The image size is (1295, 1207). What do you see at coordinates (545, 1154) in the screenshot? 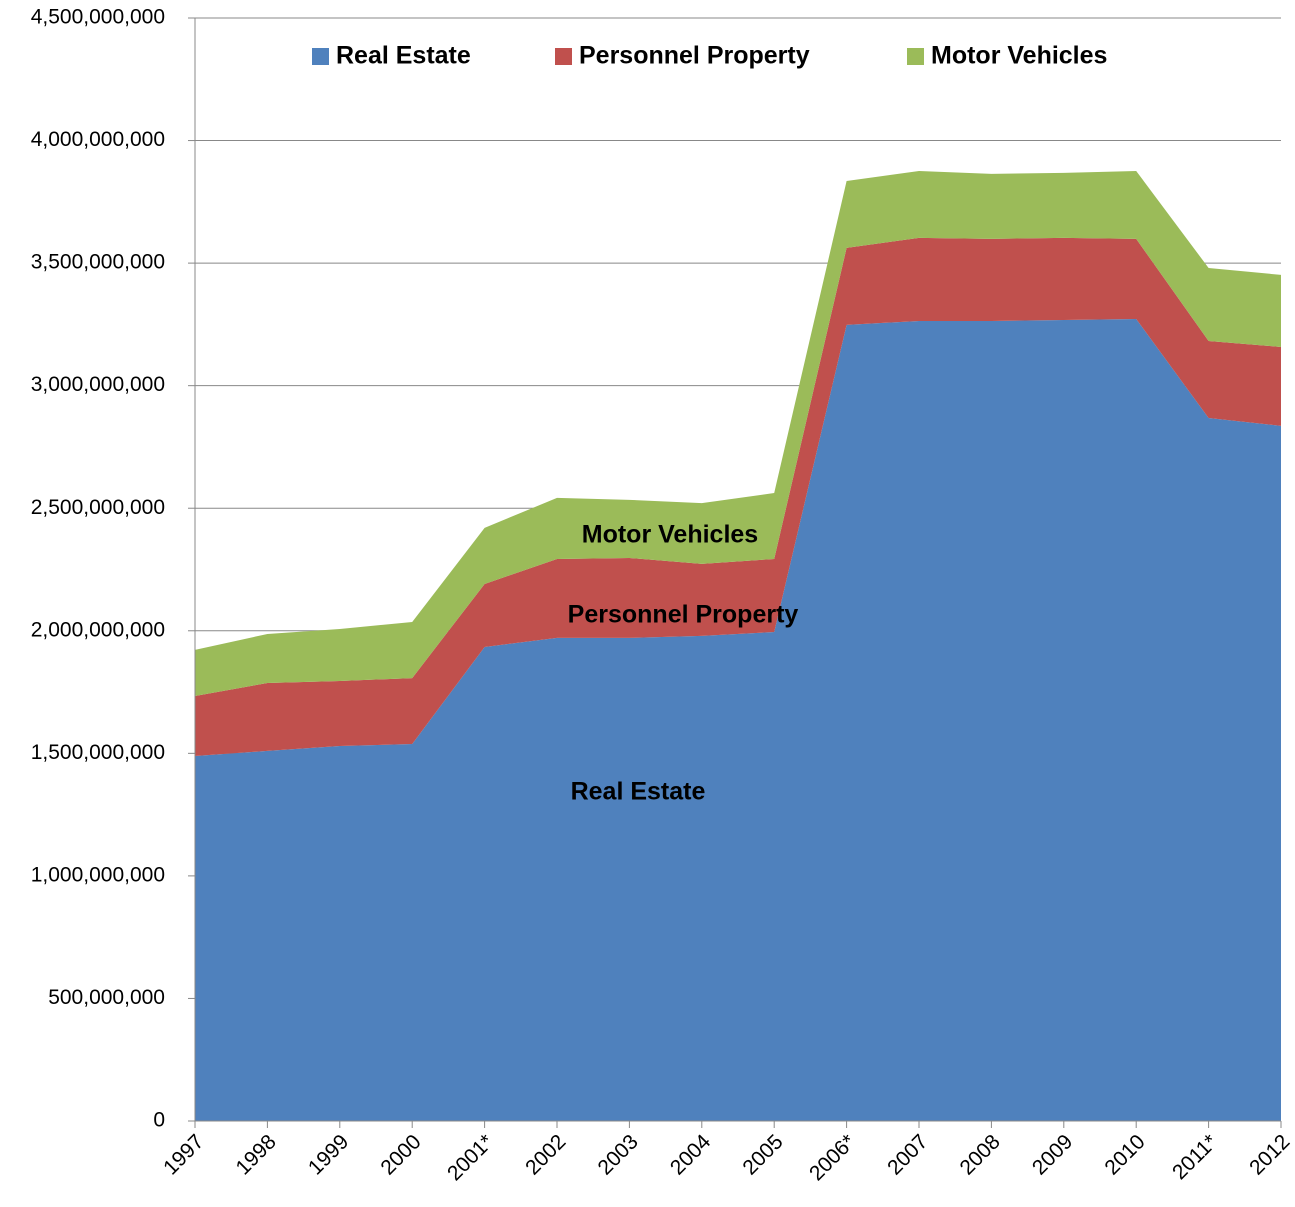
I see `x-tick-label: 2002` at bounding box center [545, 1154].